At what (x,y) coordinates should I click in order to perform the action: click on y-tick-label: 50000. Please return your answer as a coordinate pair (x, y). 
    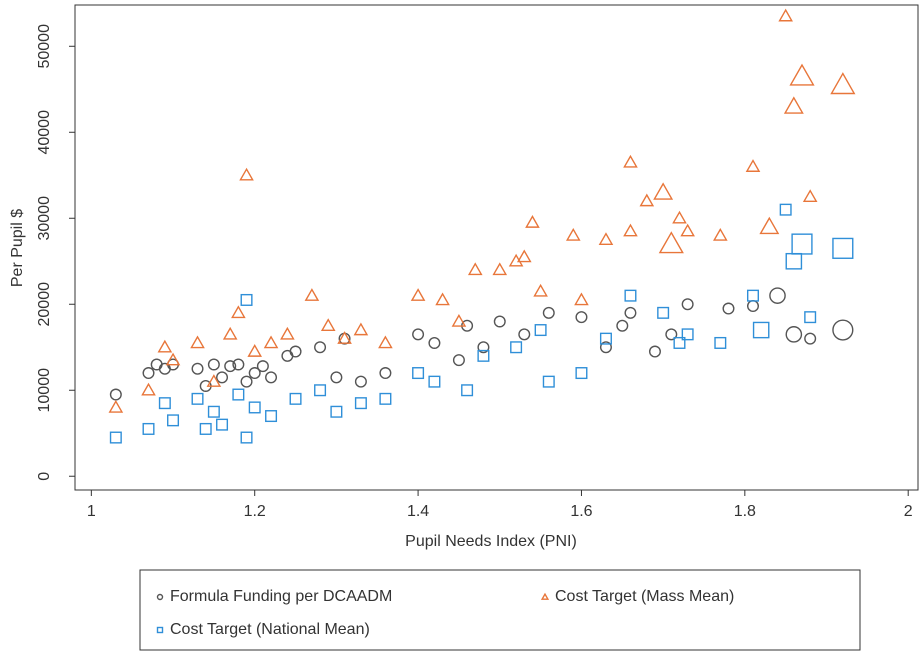
    Looking at the image, I should click on (44, 46).